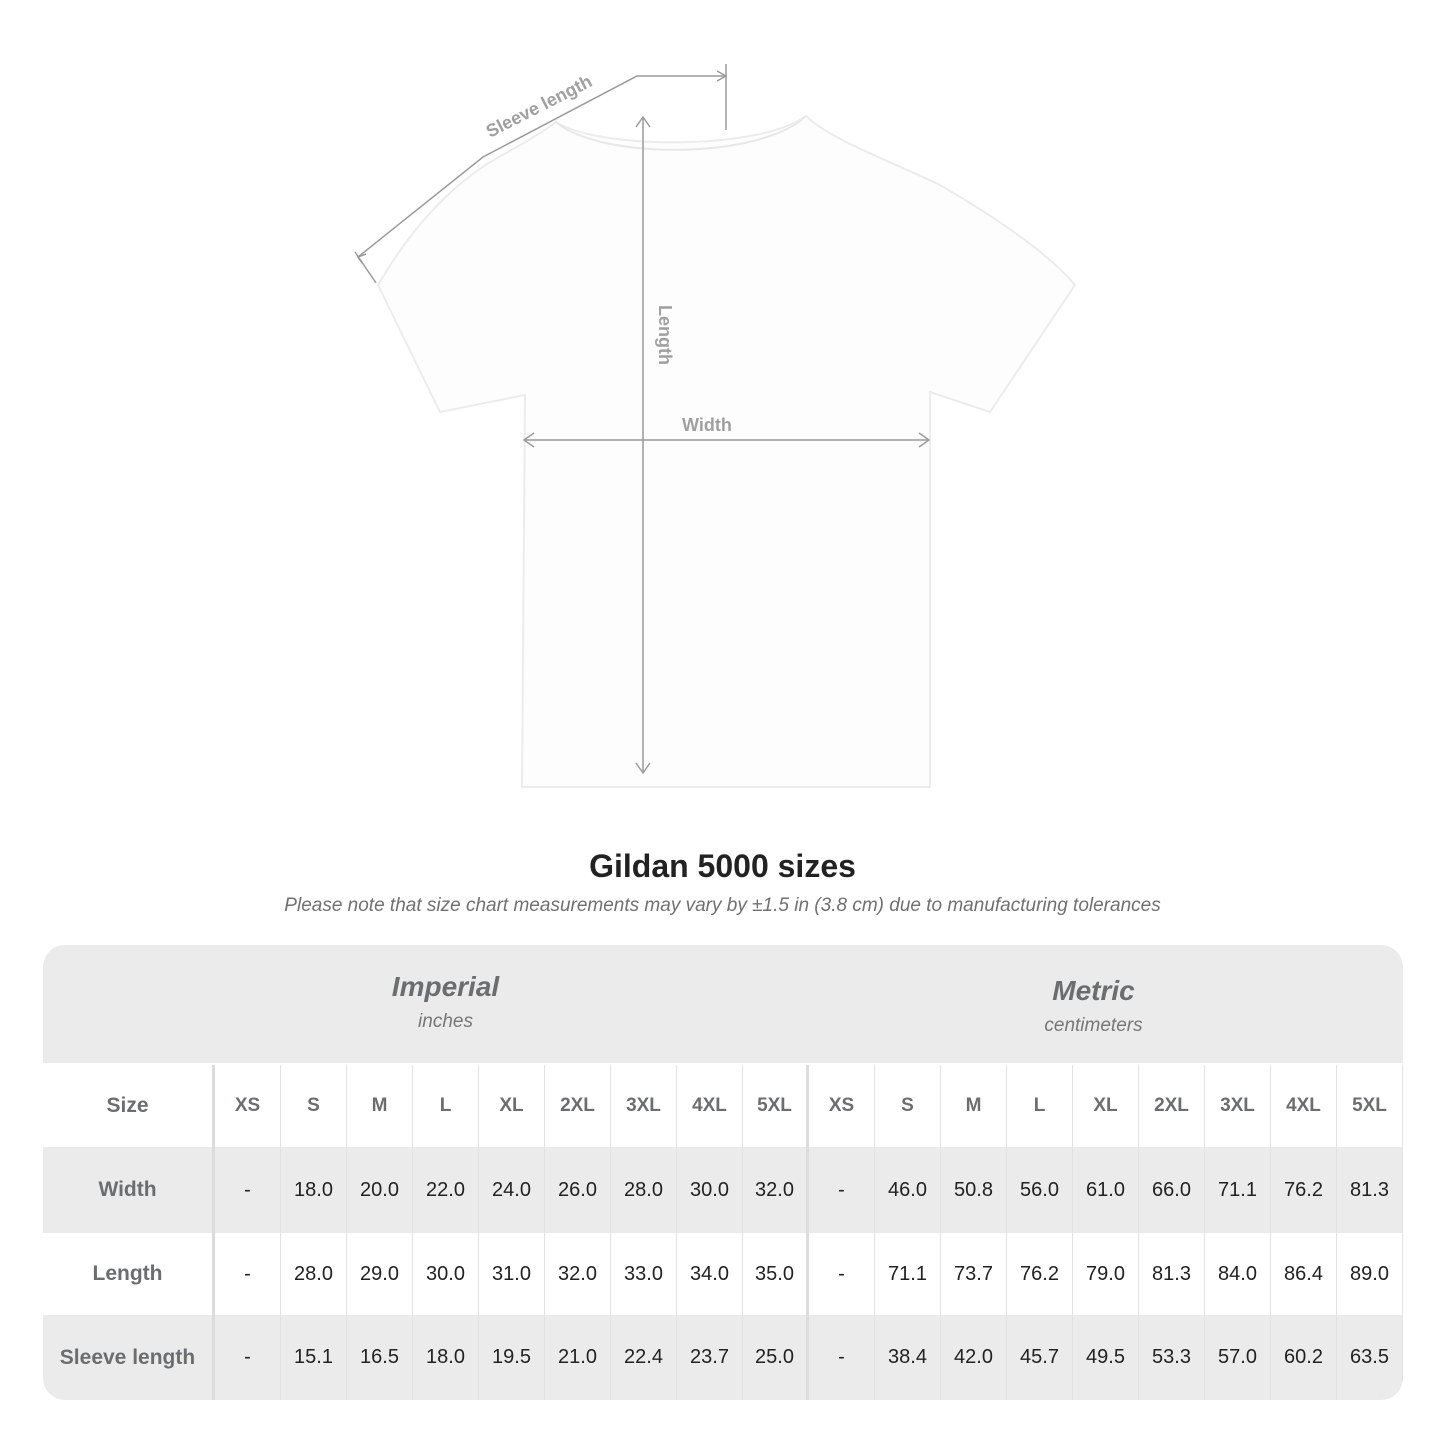 The image size is (1445, 1445). I want to click on length-label: Length, so click(665, 335).